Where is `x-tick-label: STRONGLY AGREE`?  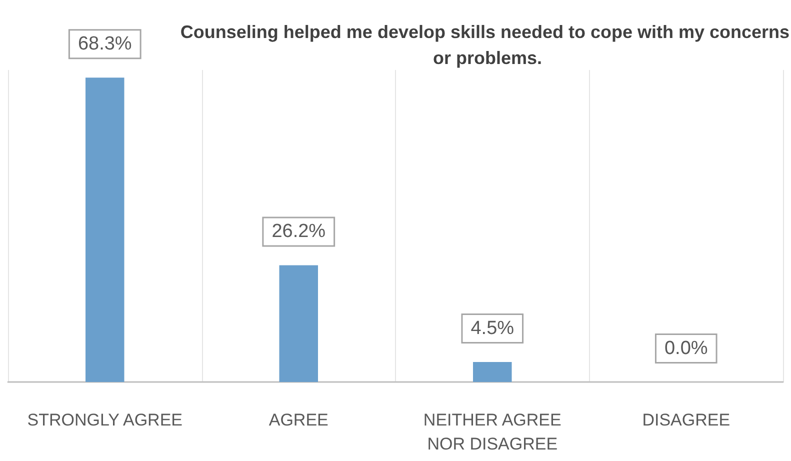
x-tick-label: STRONGLY AGREE is located at coordinates (104, 420).